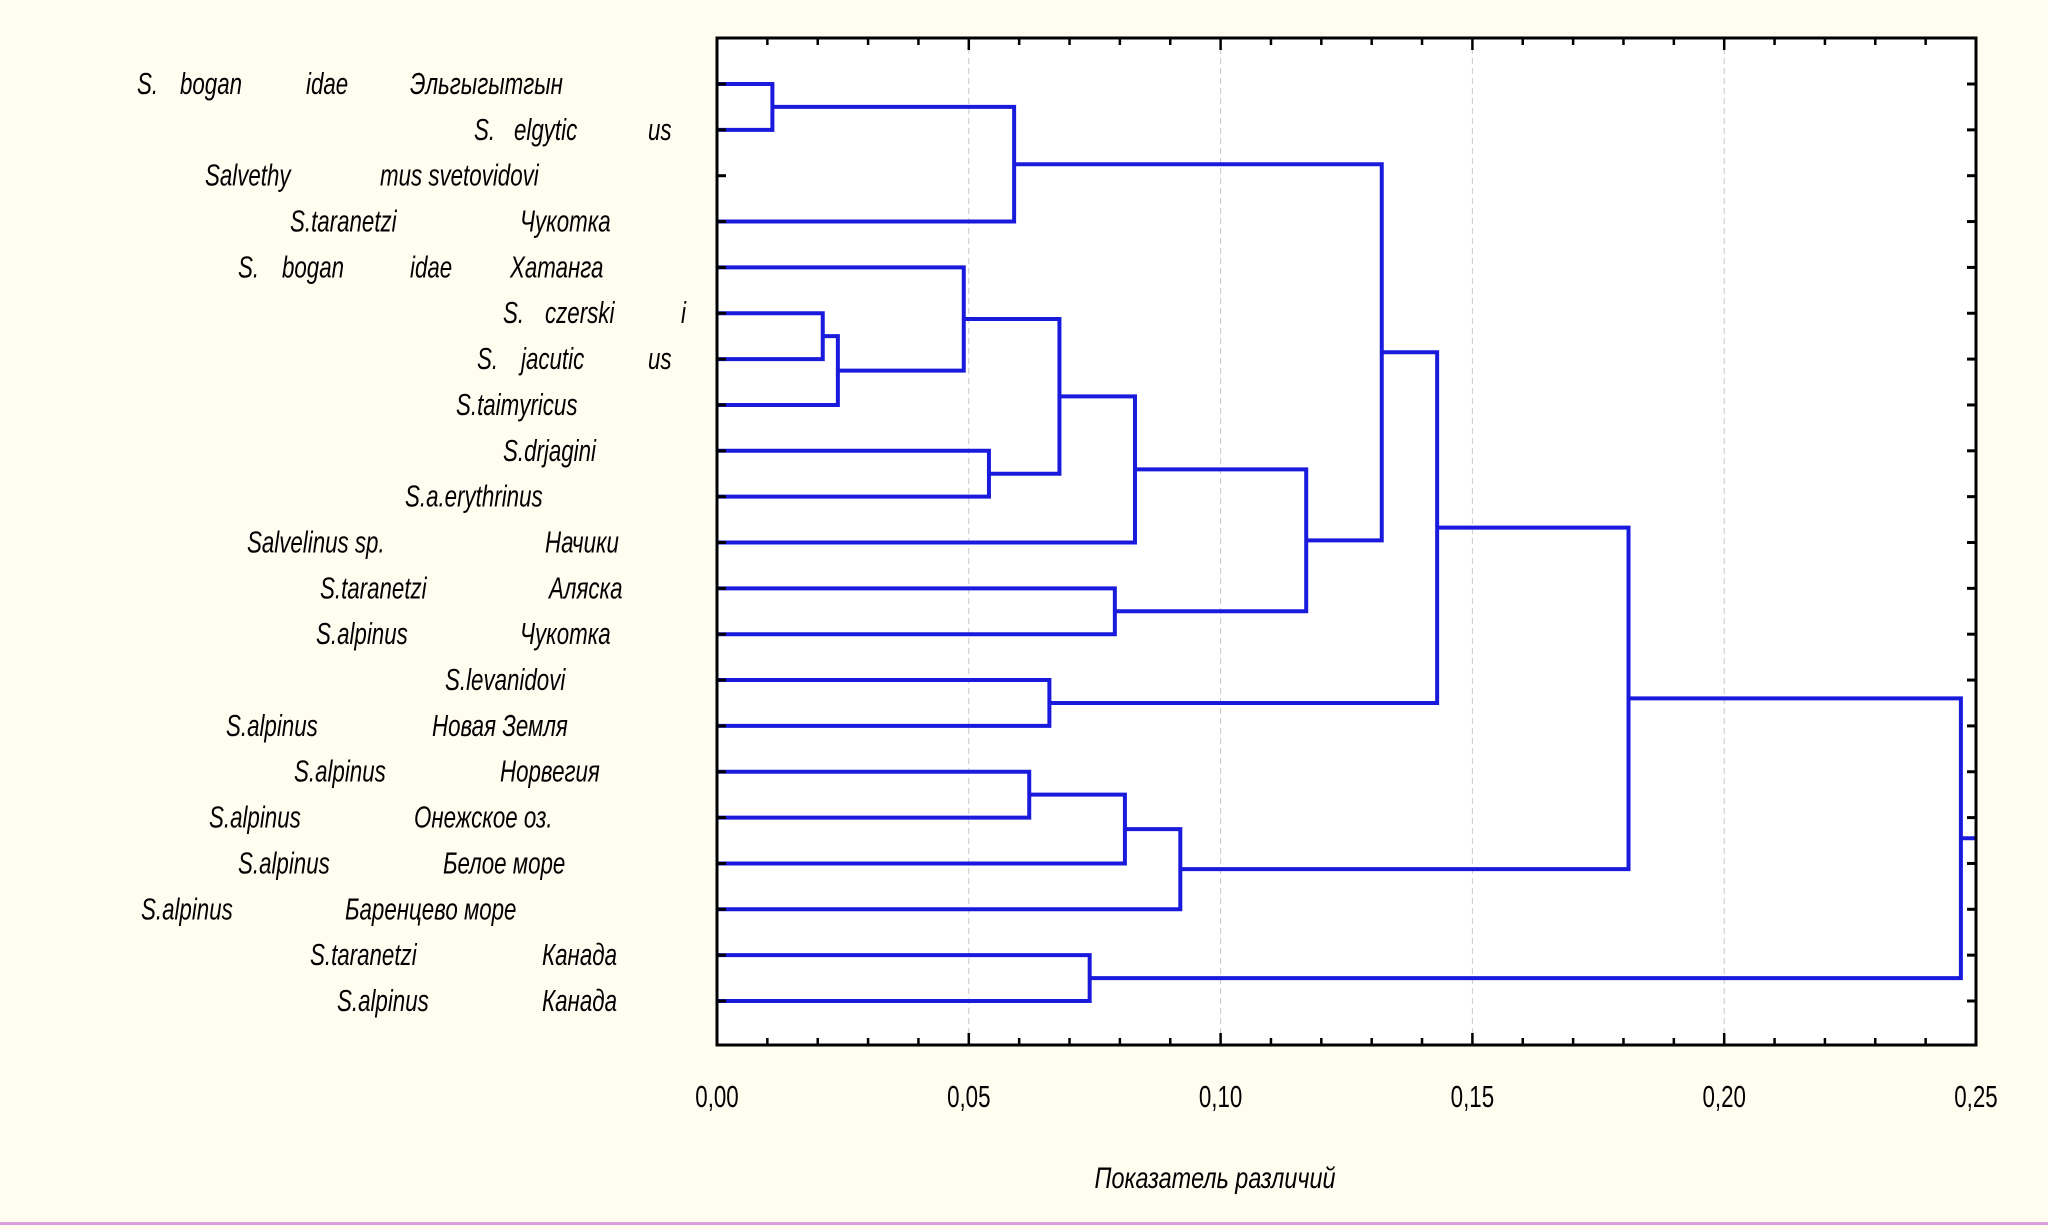  Describe the element at coordinates (450, 221) in the screenshot. I see `leaf-label: S.taranetzi Чукотка` at that location.